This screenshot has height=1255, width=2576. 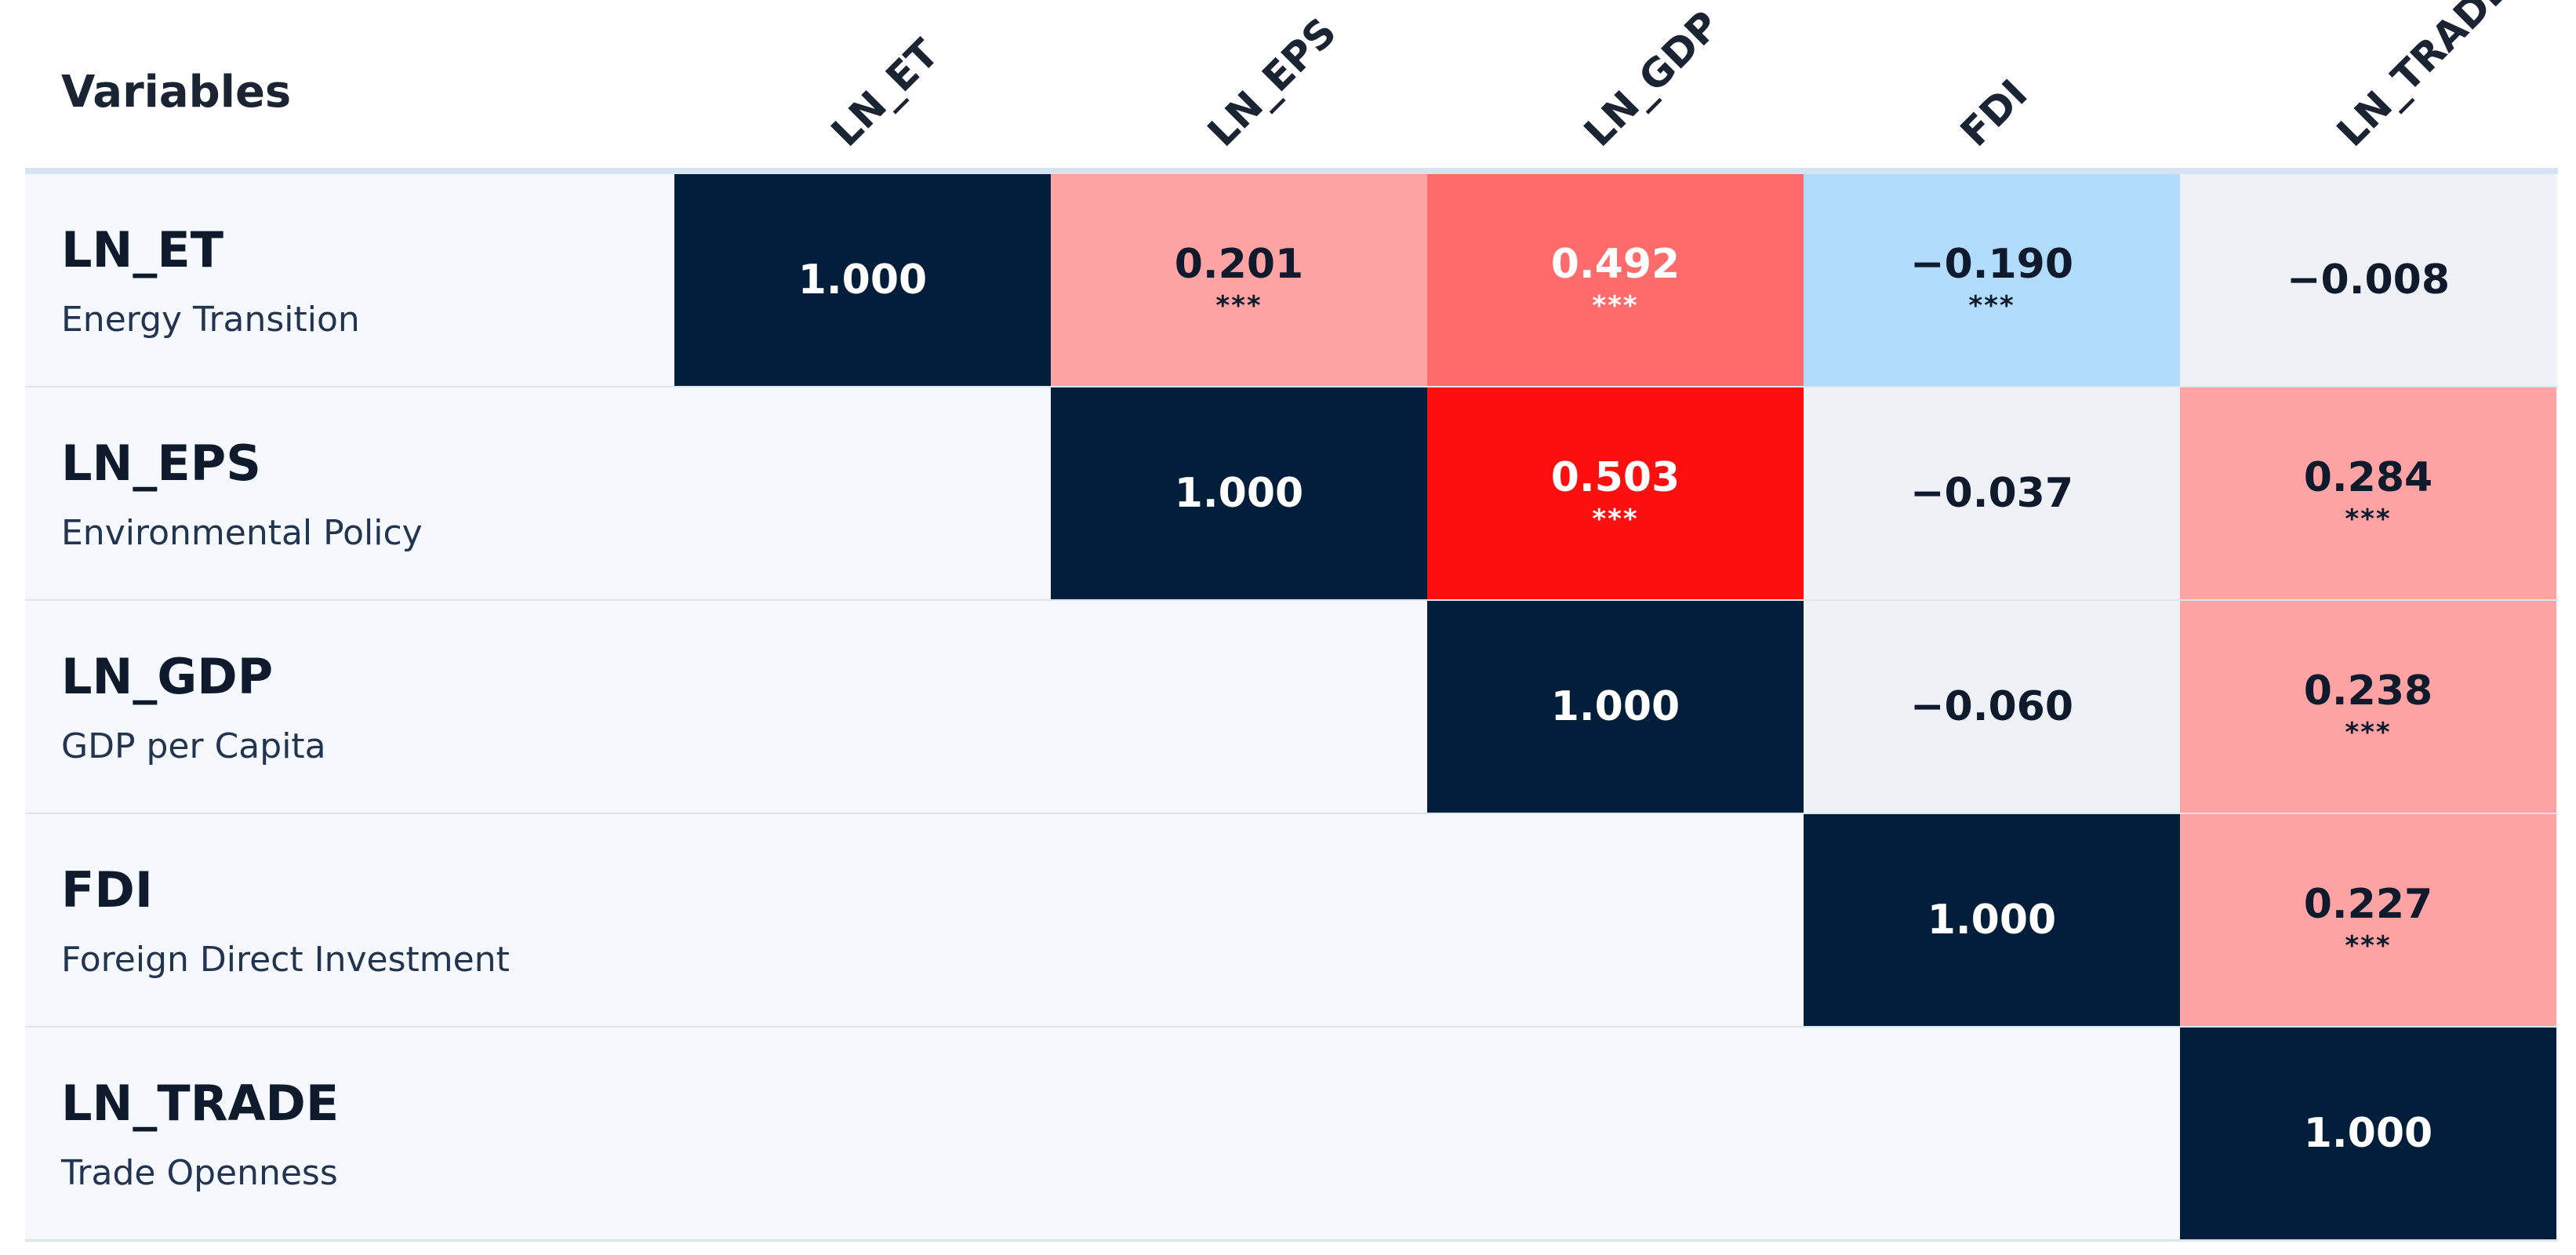 I want to click on cell-ln-eps-fdi: −0.037, so click(x=1992, y=493).